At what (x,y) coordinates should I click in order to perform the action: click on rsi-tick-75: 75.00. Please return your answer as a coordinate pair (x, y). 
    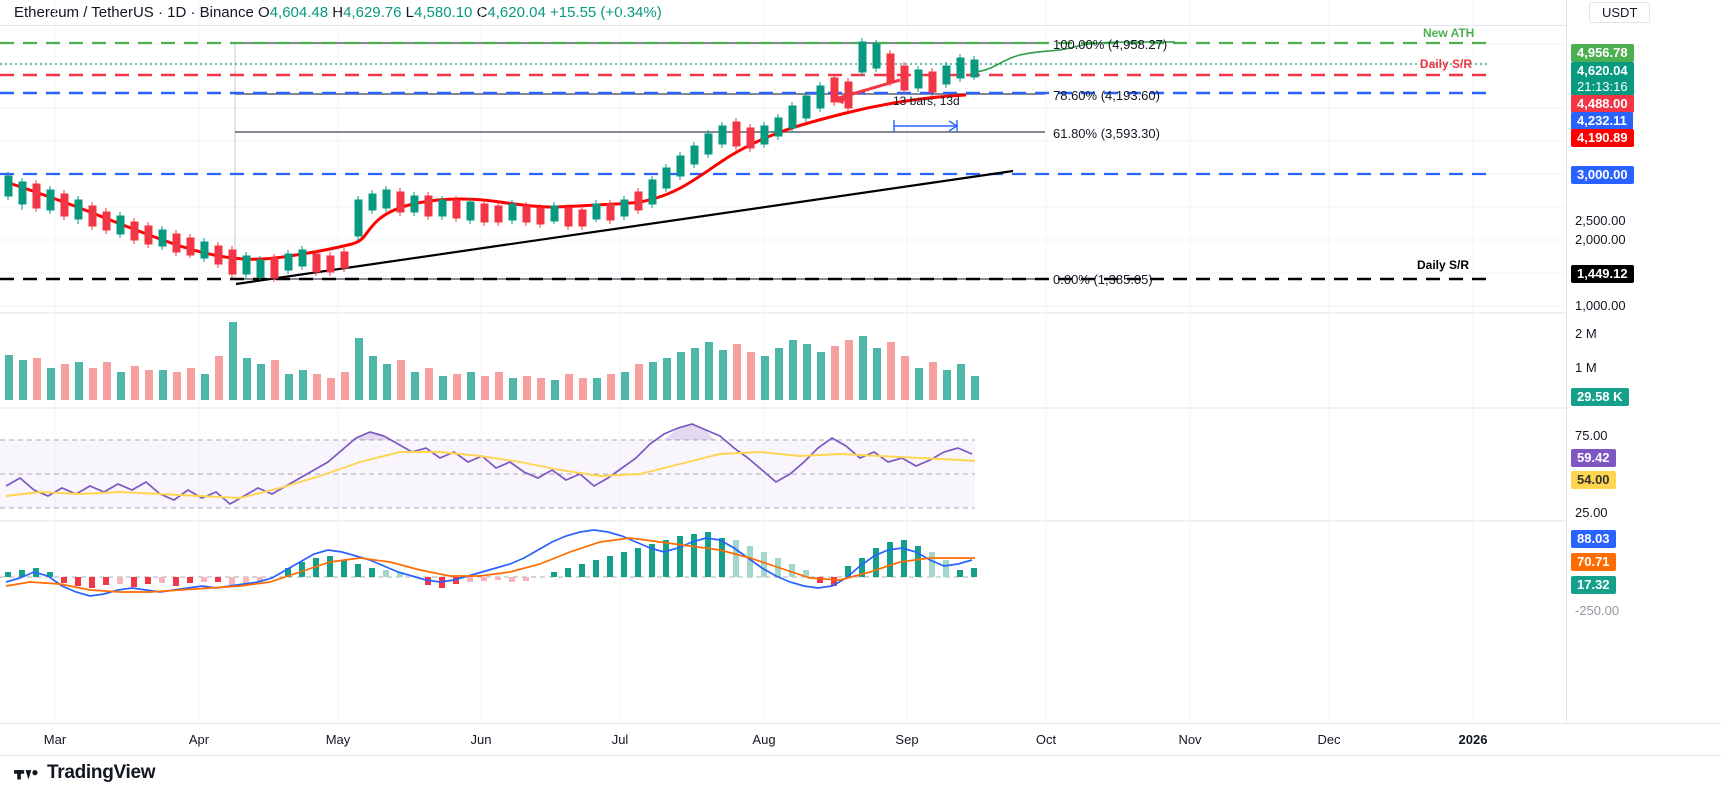
    Looking at the image, I should click on (1591, 435).